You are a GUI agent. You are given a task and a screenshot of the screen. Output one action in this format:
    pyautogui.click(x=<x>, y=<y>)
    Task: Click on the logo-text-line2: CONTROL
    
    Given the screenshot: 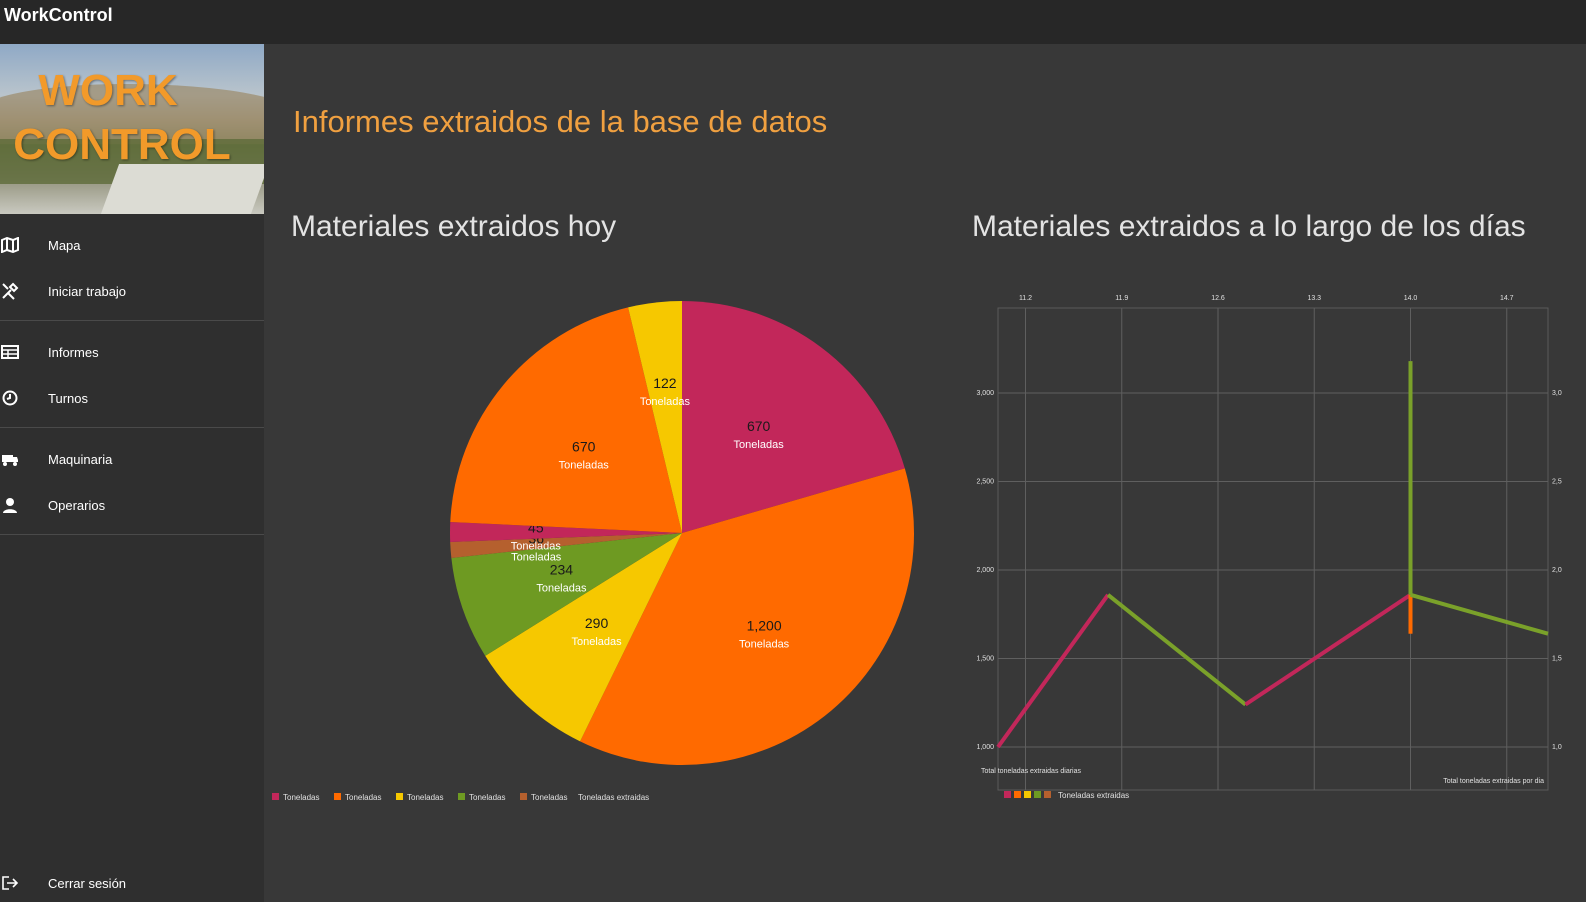 What is the action you would take?
    pyautogui.click(x=122, y=144)
    